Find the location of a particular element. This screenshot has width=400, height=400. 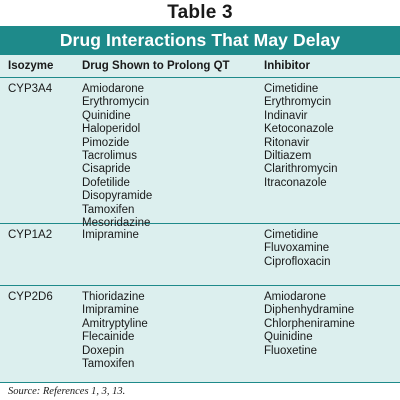

inhibitor-item: Fluvoxamine is located at coordinates (297, 248).